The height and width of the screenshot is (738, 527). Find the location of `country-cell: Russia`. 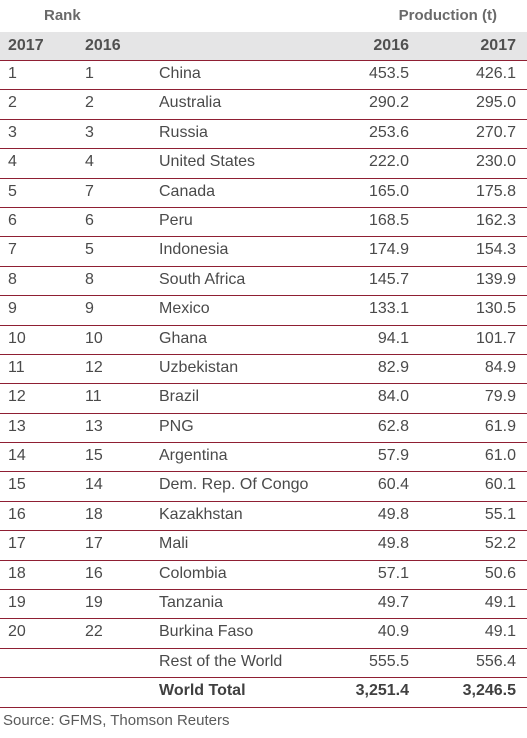

country-cell: Russia is located at coordinates (183, 132).